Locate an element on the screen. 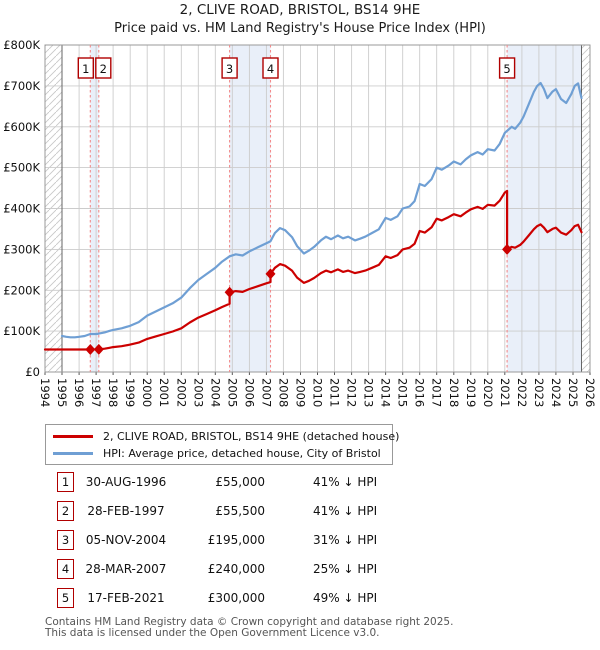  transaction-row: 1 30-AUG-1996 £55,000 41% ↓ HPI is located at coordinates (300, 483).